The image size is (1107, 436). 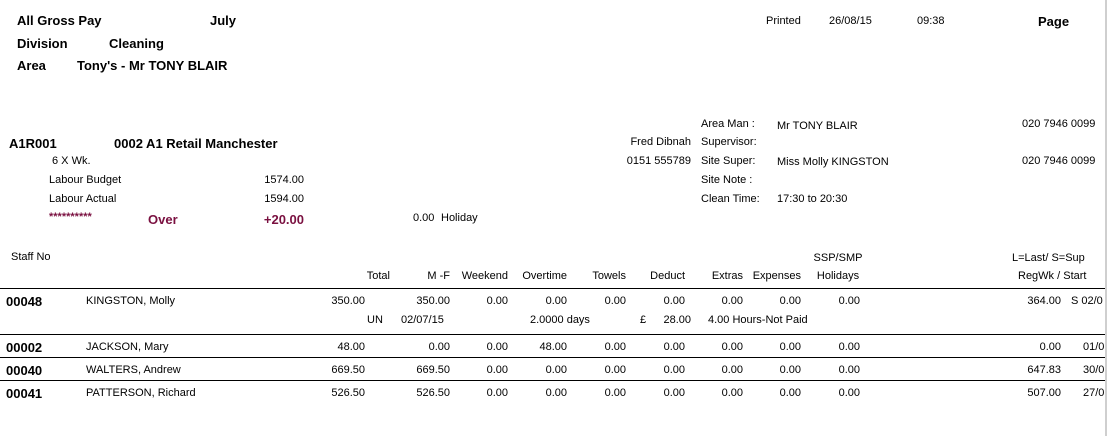 What do you see at coordinates (1059, 124) in the screenshot?
I see `area-man-phone: 020 7946 0099` at bounding box center [1059, 124].